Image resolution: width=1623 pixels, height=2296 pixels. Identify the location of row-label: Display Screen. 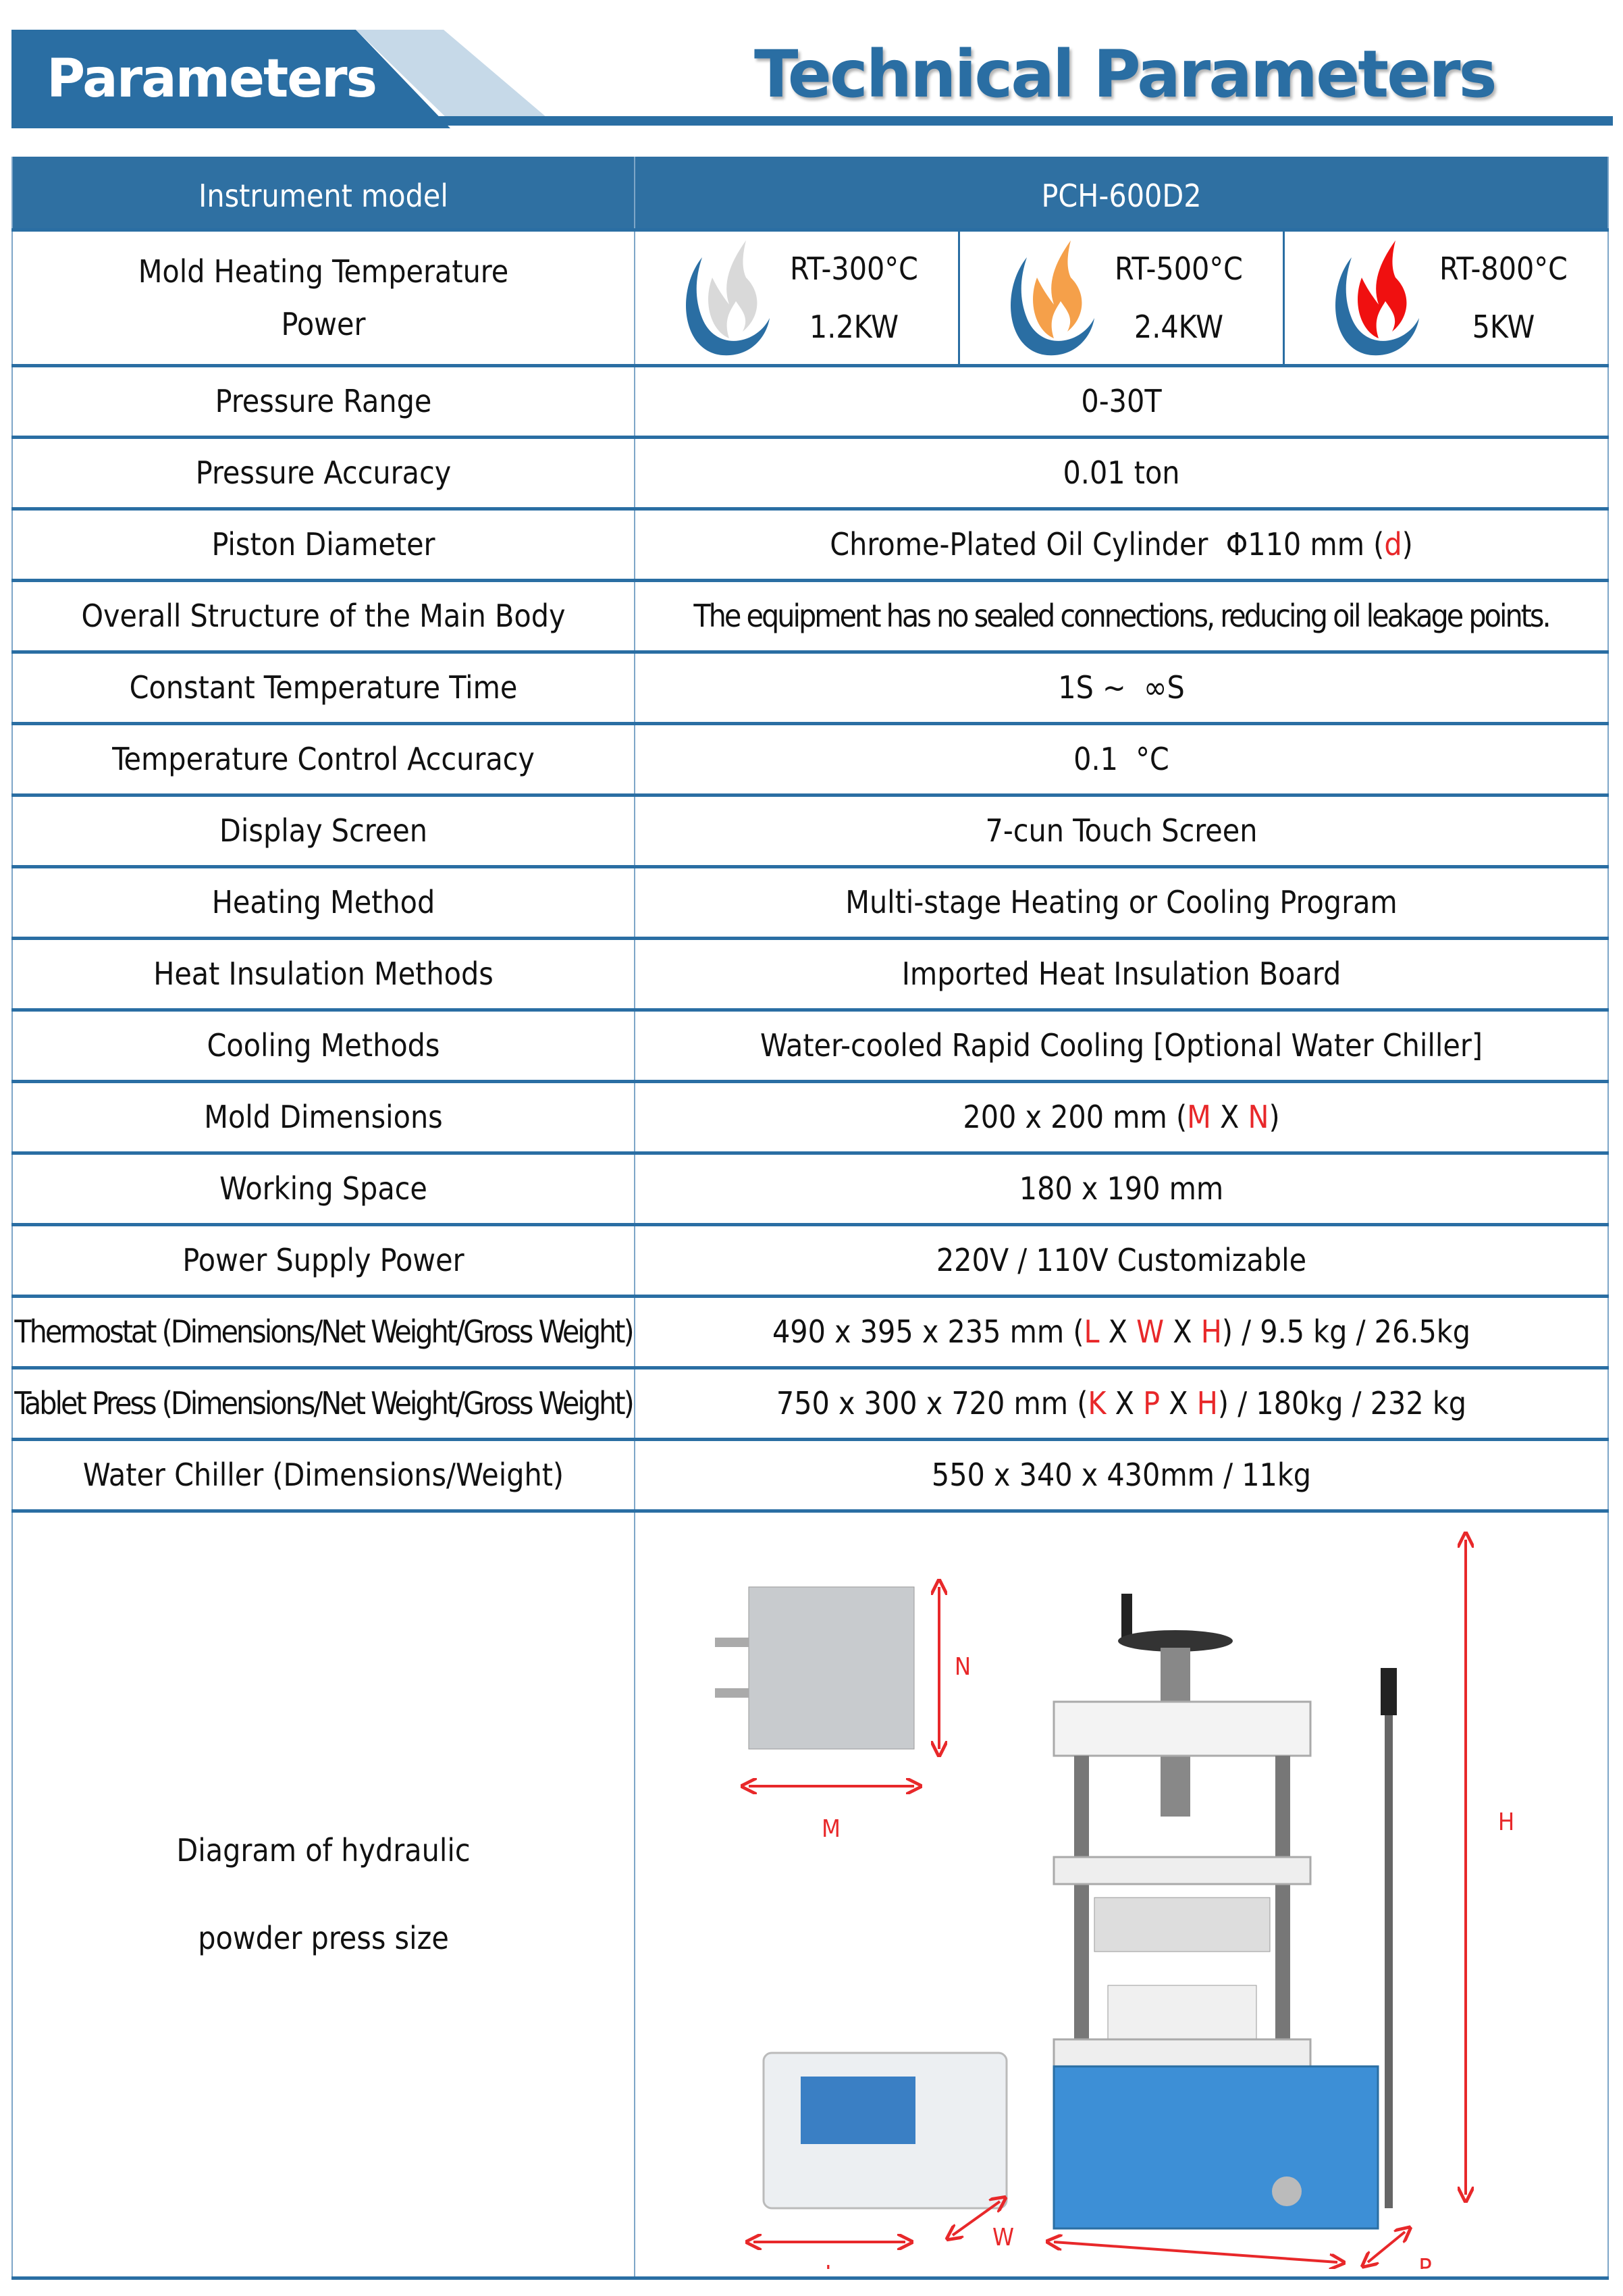
(323, 832).